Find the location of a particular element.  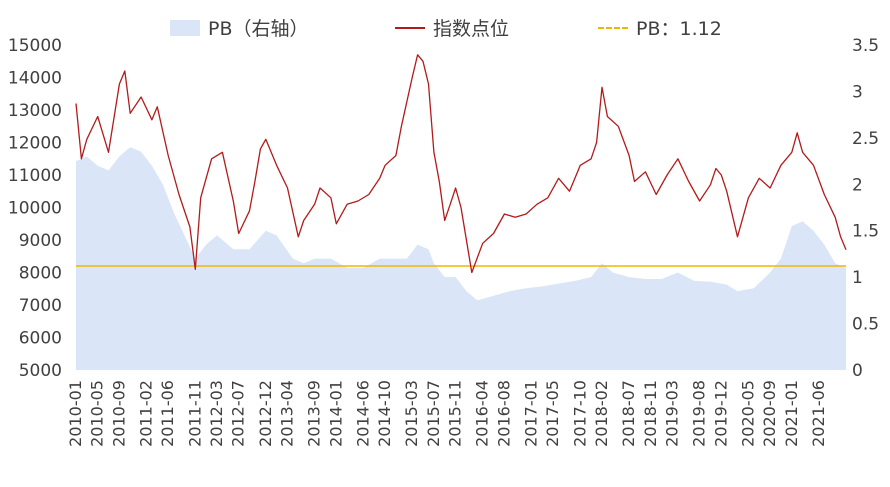

legend-swatch-index is located at coordinates (410, 27).